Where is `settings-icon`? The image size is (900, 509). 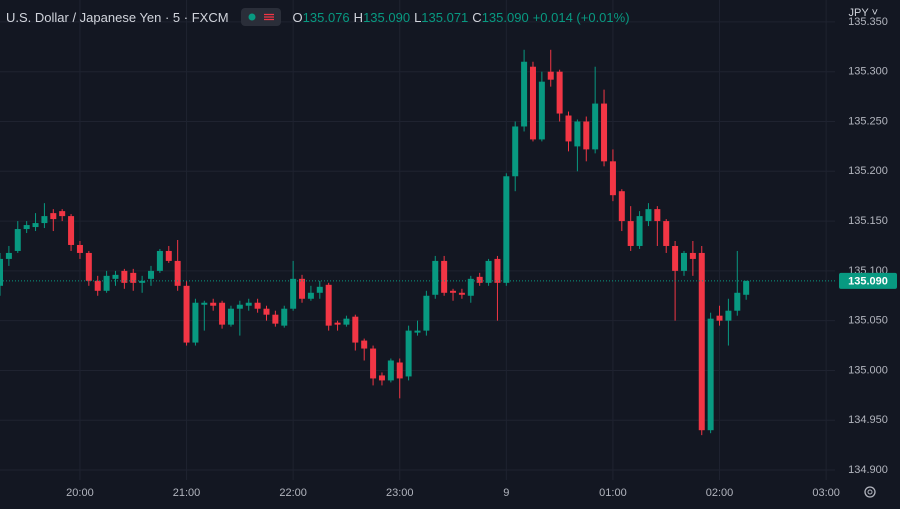 settings-icon is located at coordinates (870, 492).